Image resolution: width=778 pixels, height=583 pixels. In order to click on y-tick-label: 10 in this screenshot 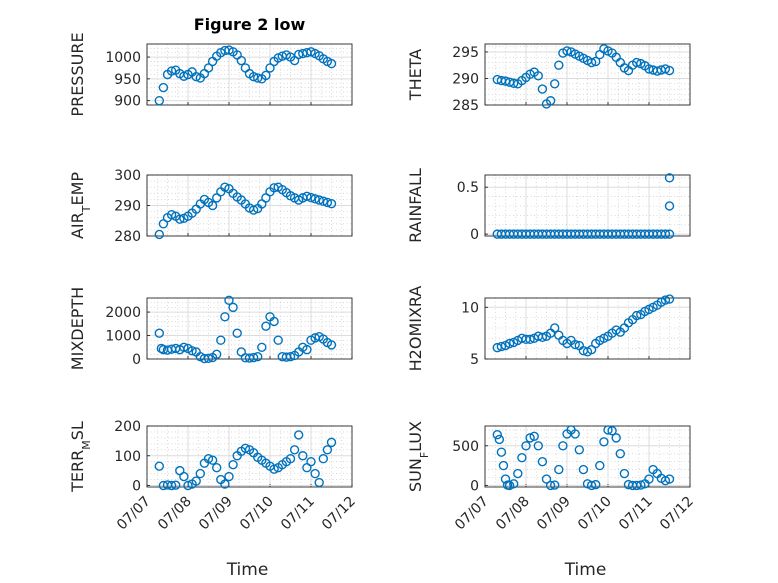, I will do `click(470, 308)`.